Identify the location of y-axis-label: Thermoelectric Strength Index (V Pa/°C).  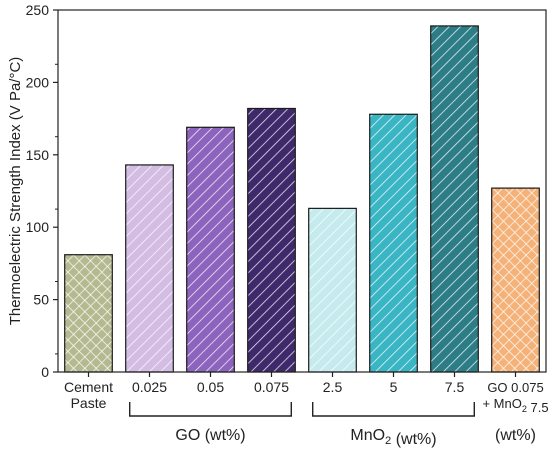
(15, 191).